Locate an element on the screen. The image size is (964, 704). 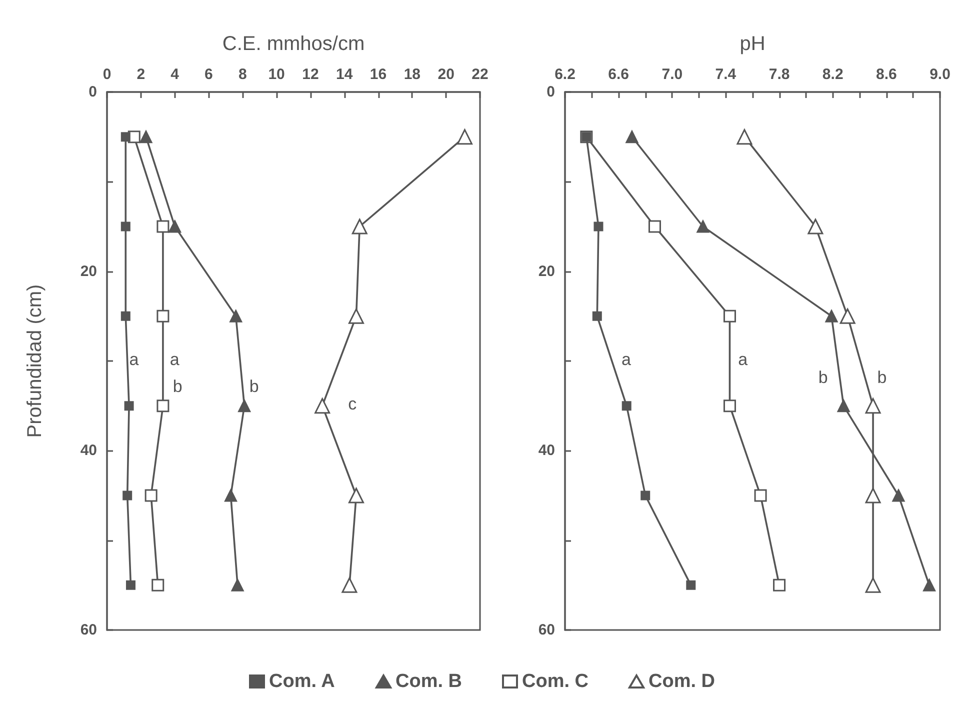
legend-label: Com. A is located at coordinates (302, 681).